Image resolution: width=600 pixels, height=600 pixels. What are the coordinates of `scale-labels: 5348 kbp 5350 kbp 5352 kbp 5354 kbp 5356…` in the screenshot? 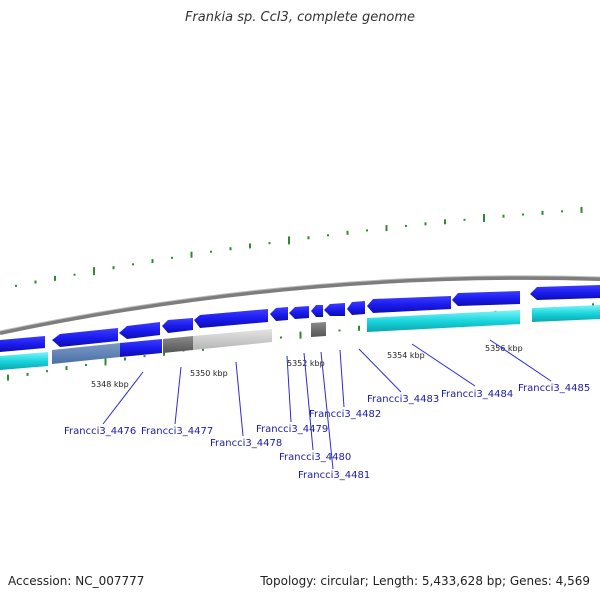 It's located at (307, 366).